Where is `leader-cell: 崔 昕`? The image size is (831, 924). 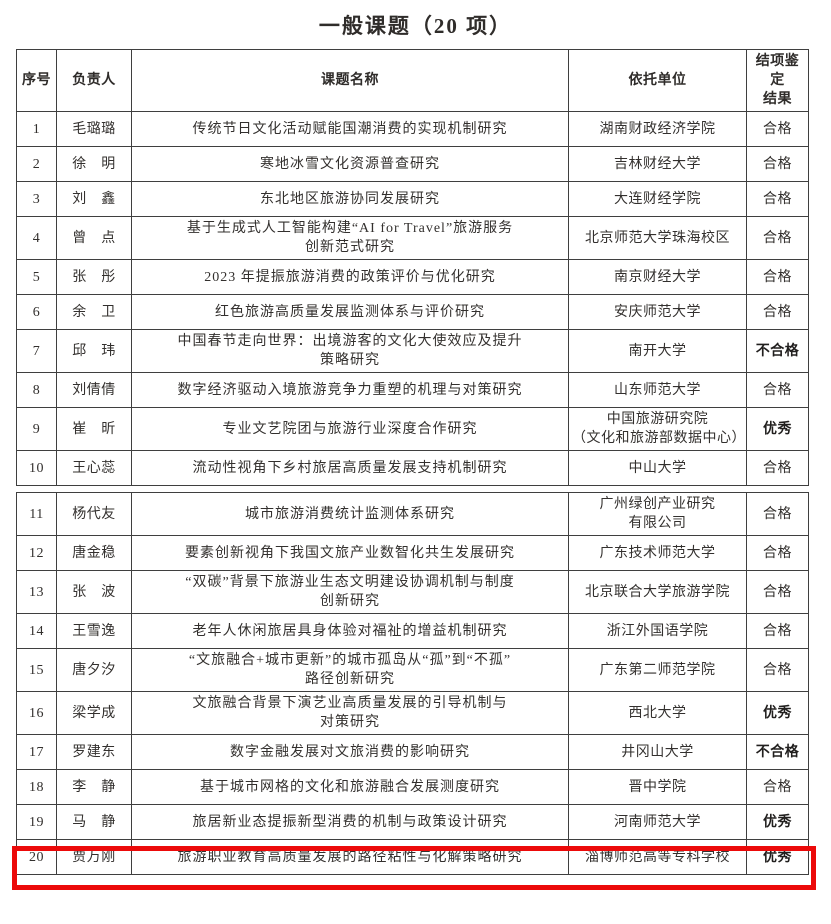 leader-cell: 崔 昕 is located at coordinates (94, 429).